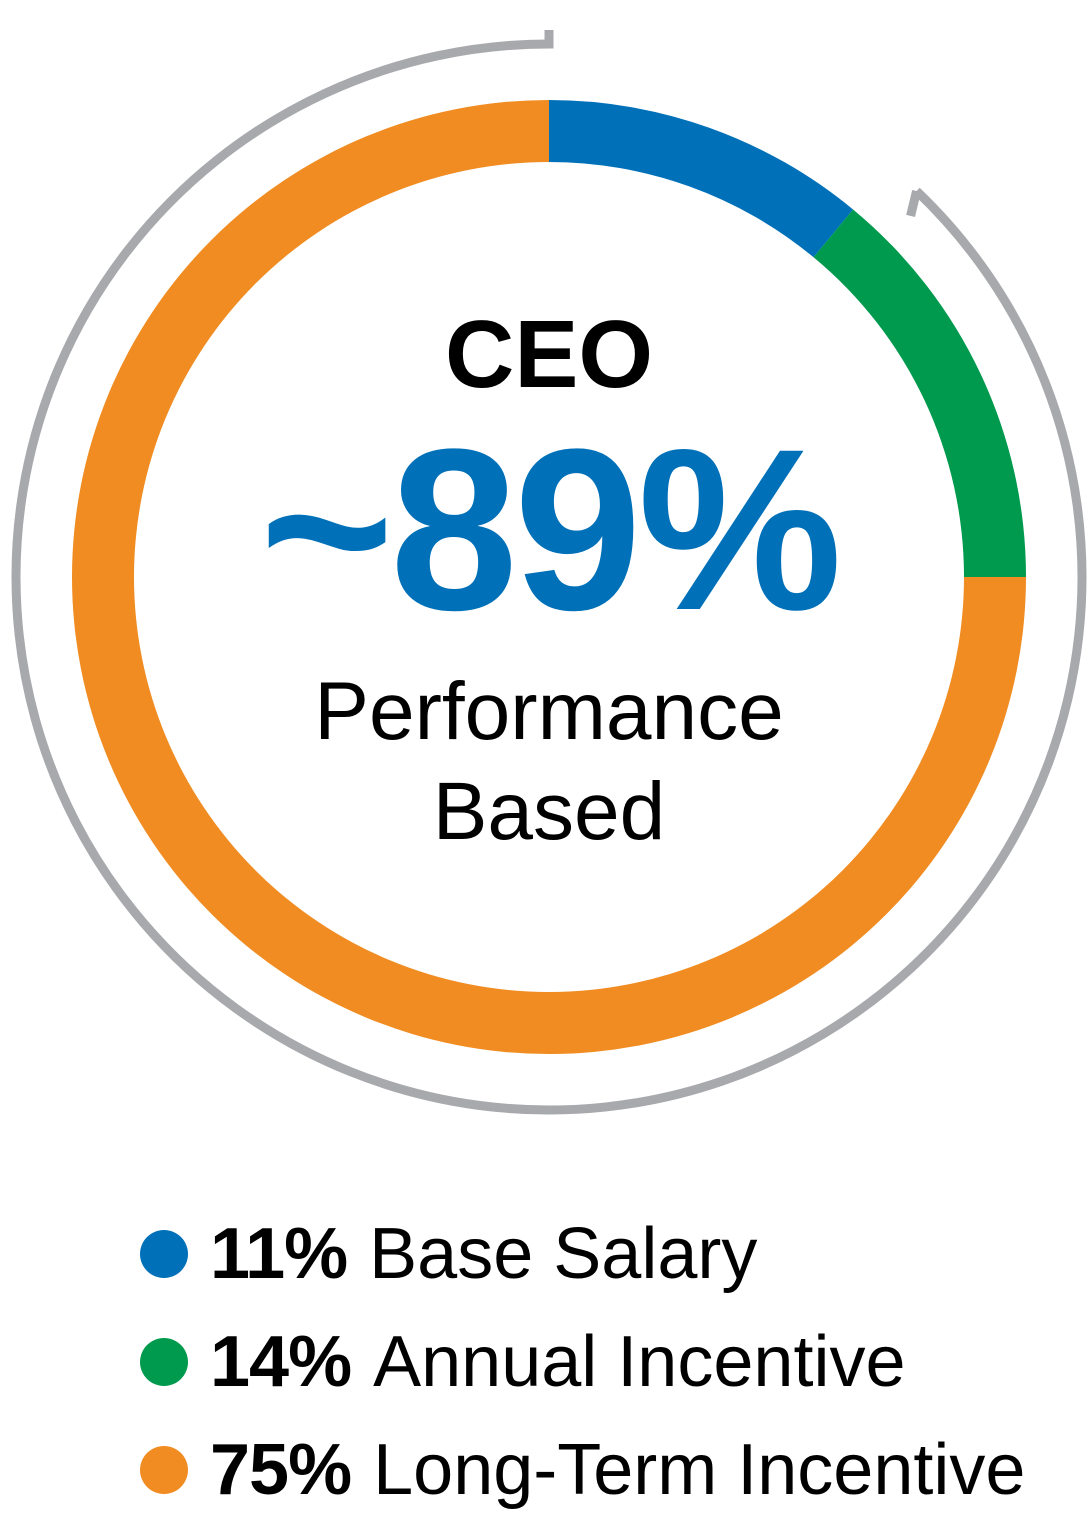 This screenshot has height=1524, width=1092. I want to click on legend-value: 11%, so click(279, 1254).